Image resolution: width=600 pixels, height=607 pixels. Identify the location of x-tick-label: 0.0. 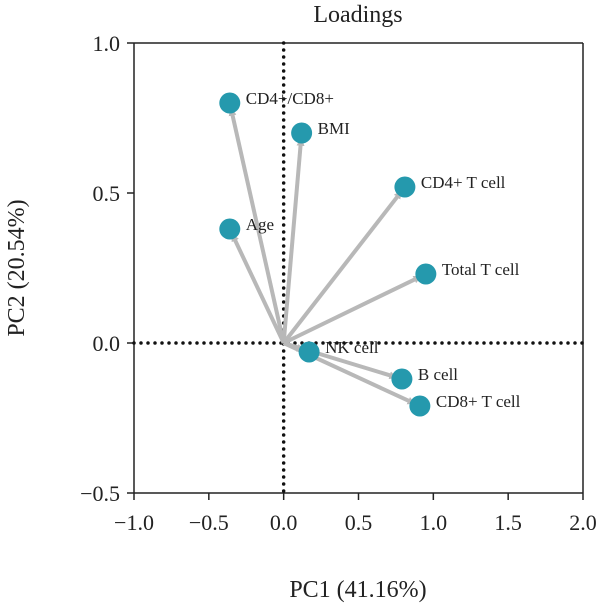
(284, 522).